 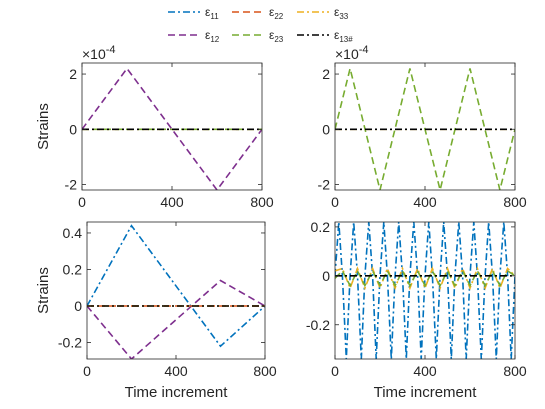 I want to click on series-e23, so click(x=425, y=278).